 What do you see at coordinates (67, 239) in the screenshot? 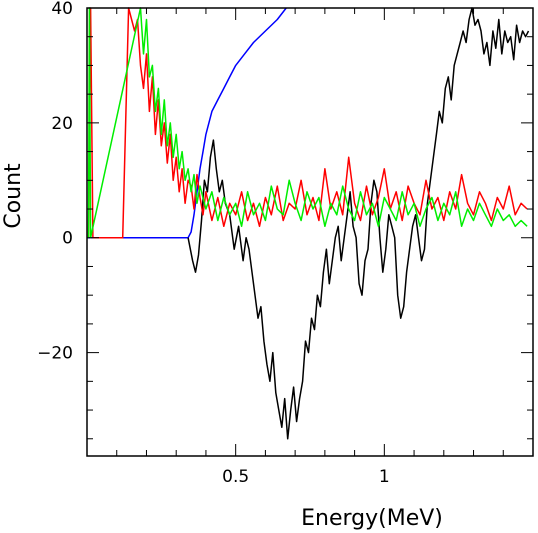
I see `y-tick-label: 0` at bounding box center [67, 239].